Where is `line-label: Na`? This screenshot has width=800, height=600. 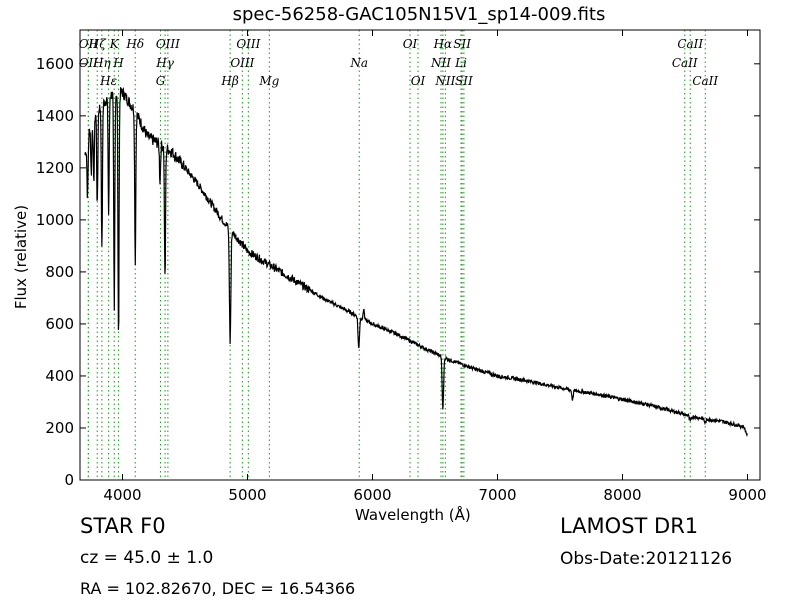
line-label: Na is located at coordinates (358, 63).